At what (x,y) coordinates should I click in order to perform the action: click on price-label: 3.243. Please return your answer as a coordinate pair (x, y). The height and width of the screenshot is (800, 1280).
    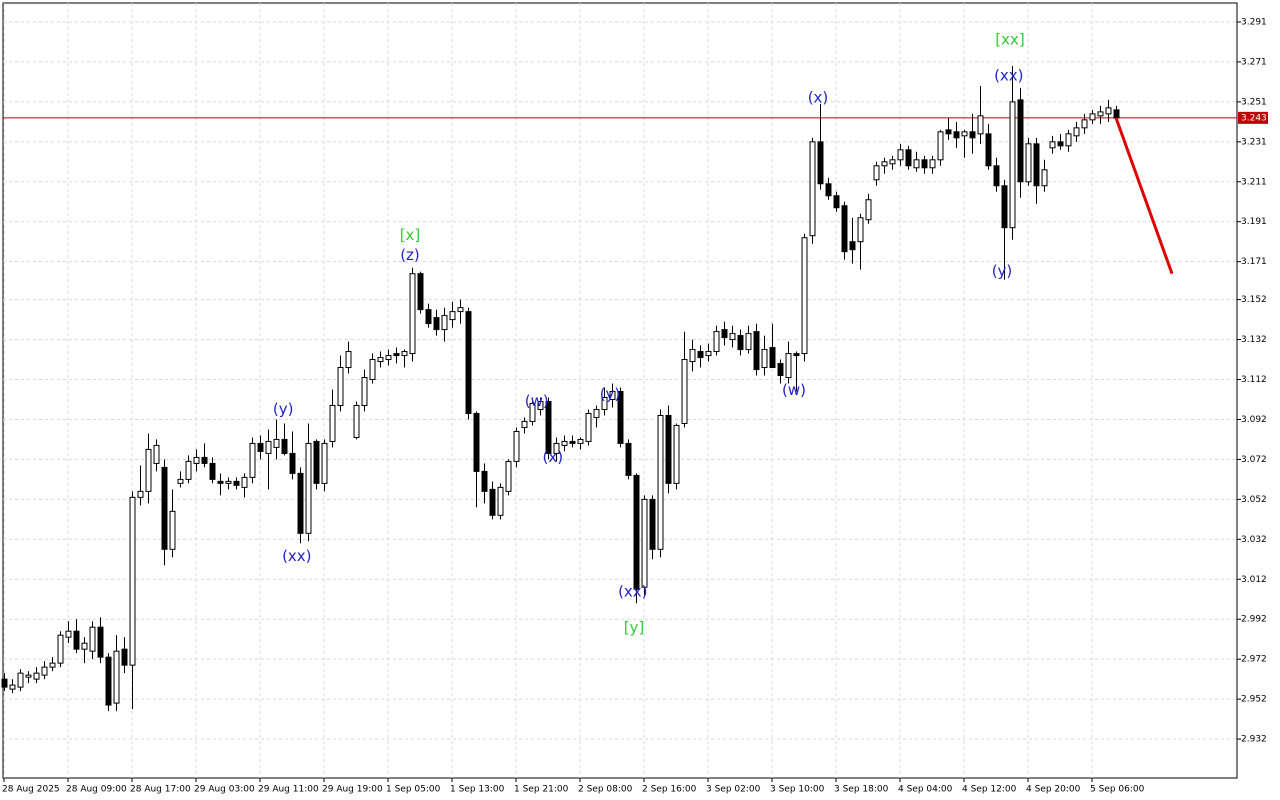
    Looking at the image, I should click on (1254, 118).